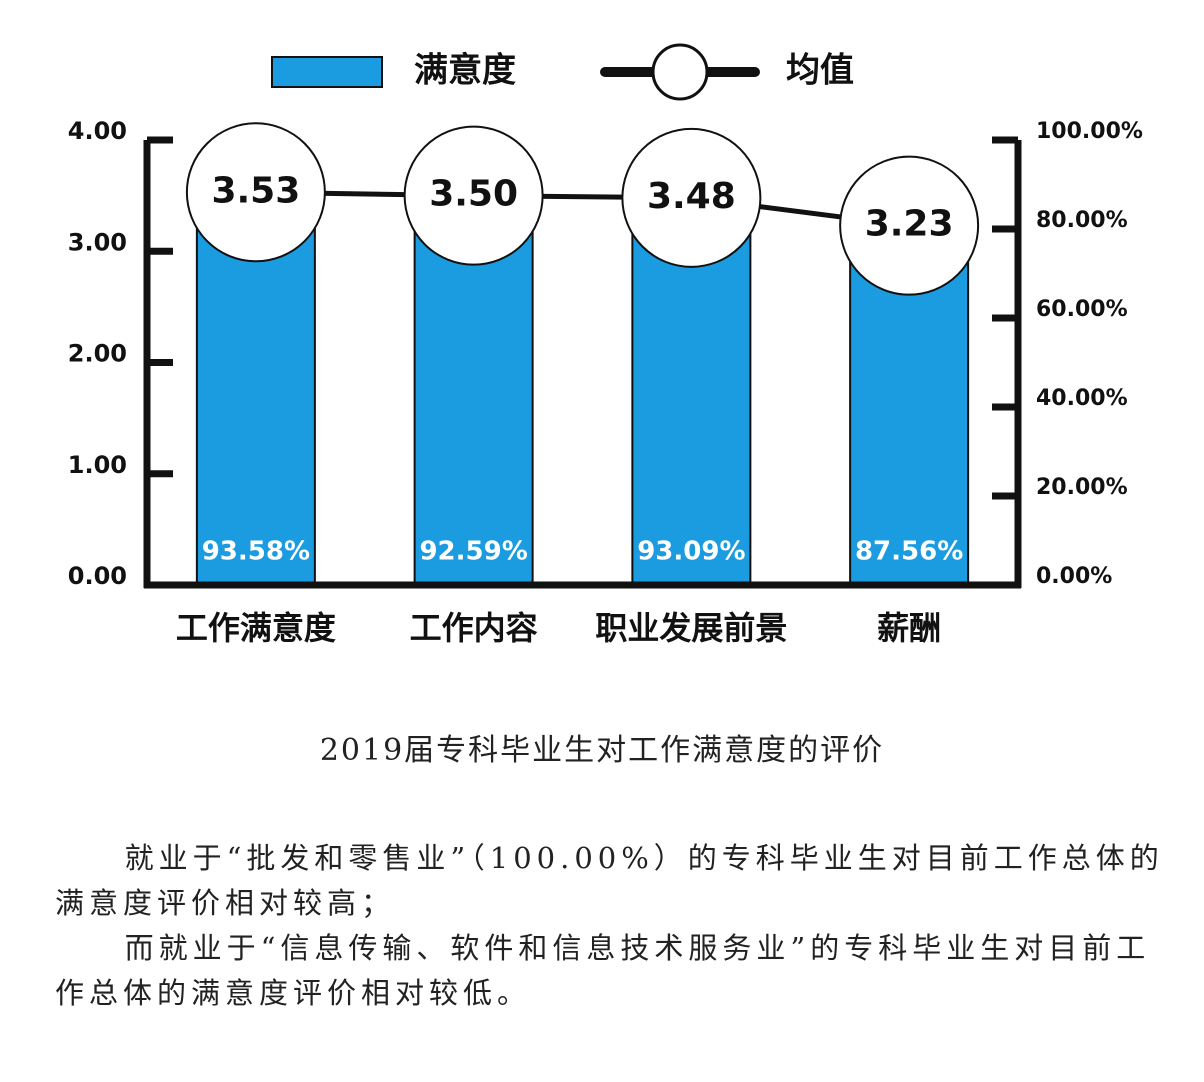 This screenshot has width=1204, height=1082. What do you see at coordinates (474, 628) in the screenshot?
I see `x-tick-label: 工作内容` at bounding box center [474, 628].